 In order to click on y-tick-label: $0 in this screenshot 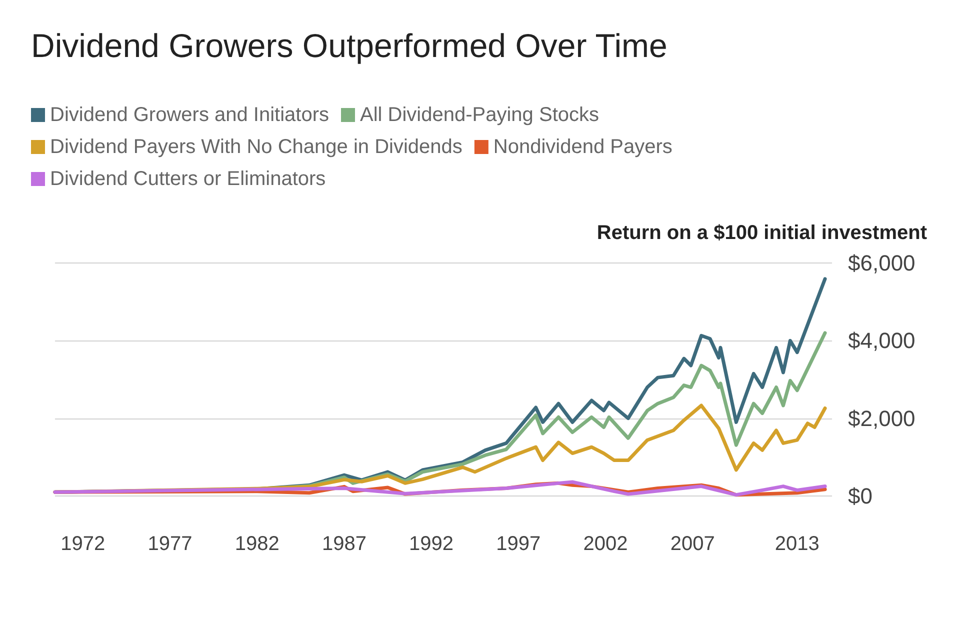, I will do `click(860, 496)`.